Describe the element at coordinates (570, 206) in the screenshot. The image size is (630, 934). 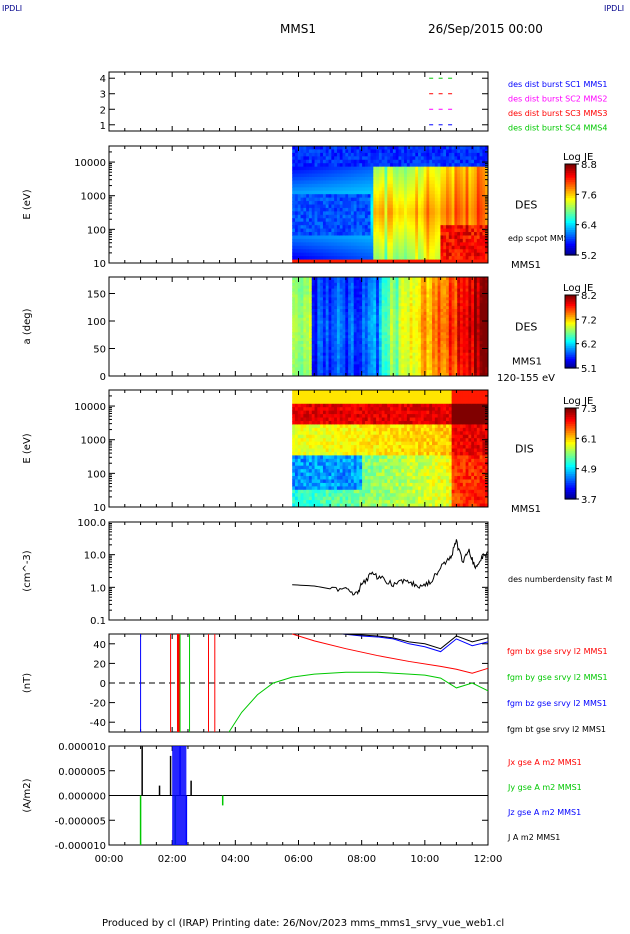
I see `colorbar-cell` at that location.